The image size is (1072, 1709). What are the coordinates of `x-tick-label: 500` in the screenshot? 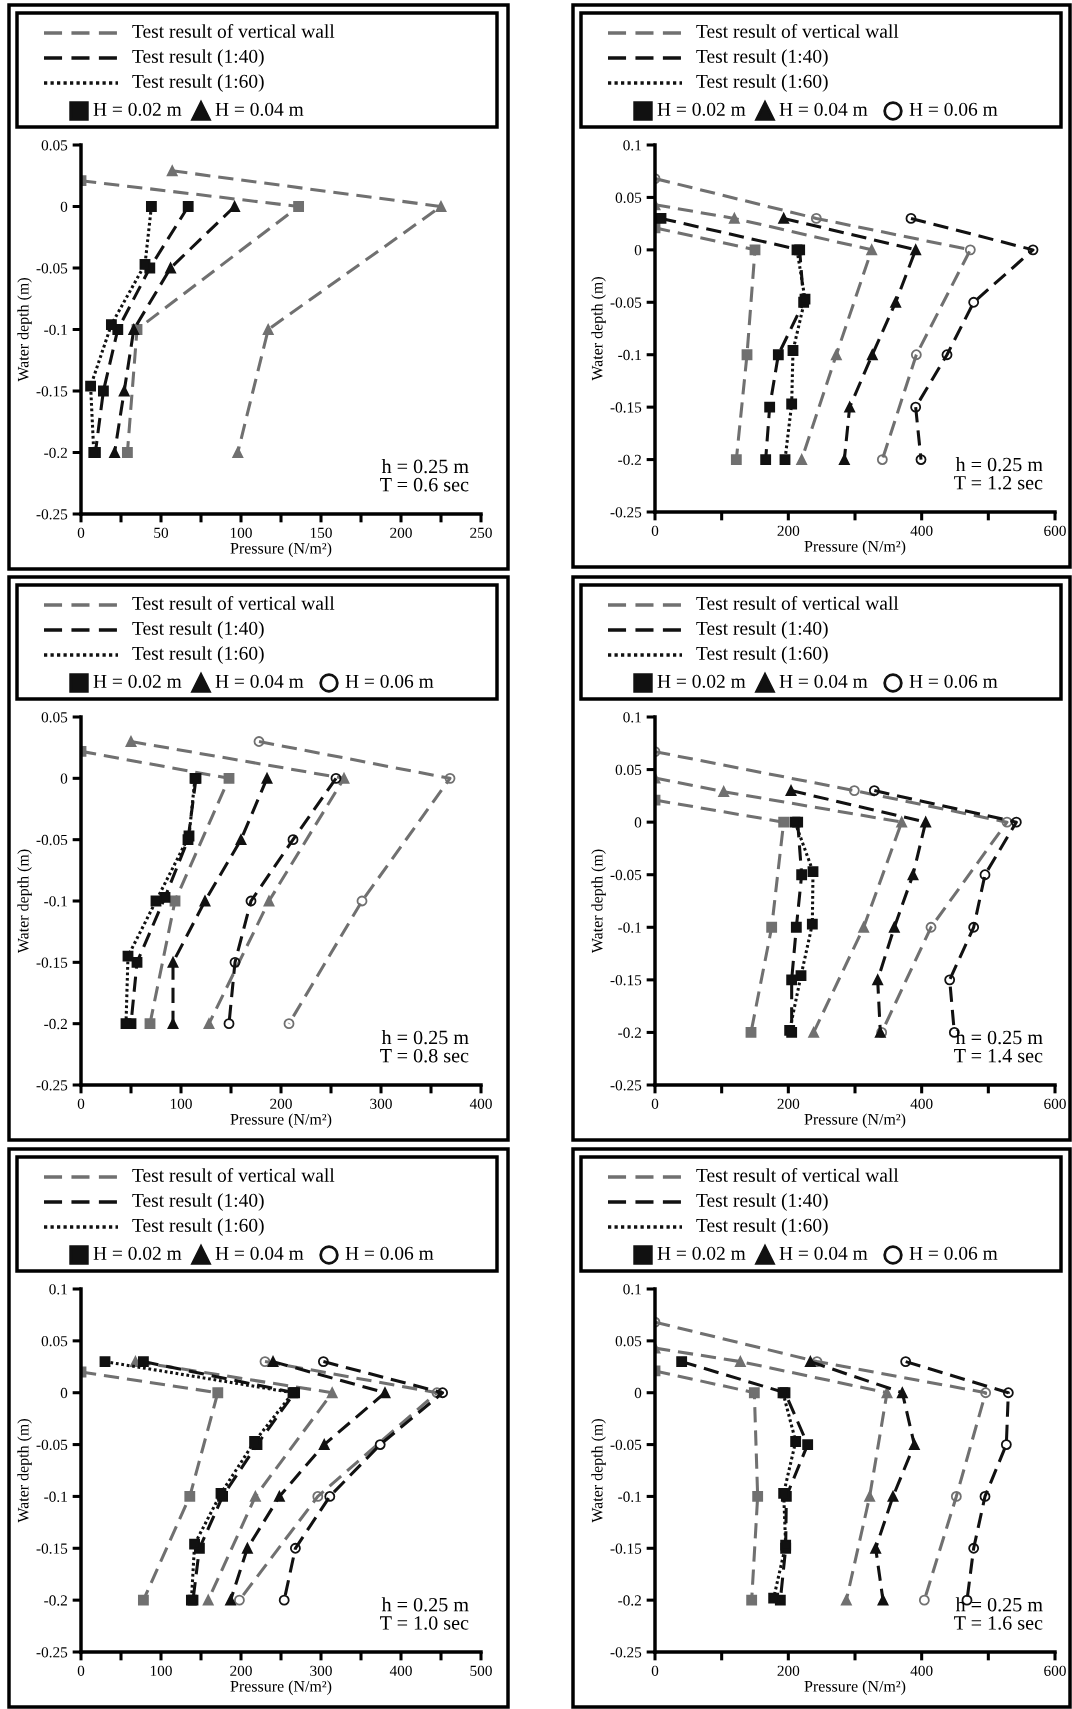 It's located at (481, 1670).